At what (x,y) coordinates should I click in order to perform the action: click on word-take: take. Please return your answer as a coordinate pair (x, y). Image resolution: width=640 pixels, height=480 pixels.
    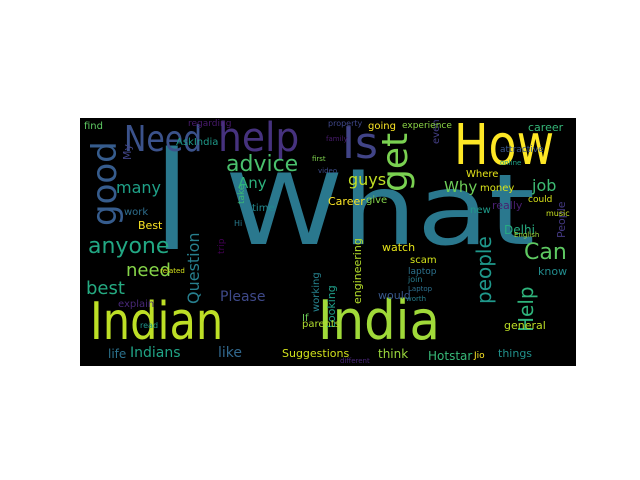
    Looking at the image, I should click on (242, 194).